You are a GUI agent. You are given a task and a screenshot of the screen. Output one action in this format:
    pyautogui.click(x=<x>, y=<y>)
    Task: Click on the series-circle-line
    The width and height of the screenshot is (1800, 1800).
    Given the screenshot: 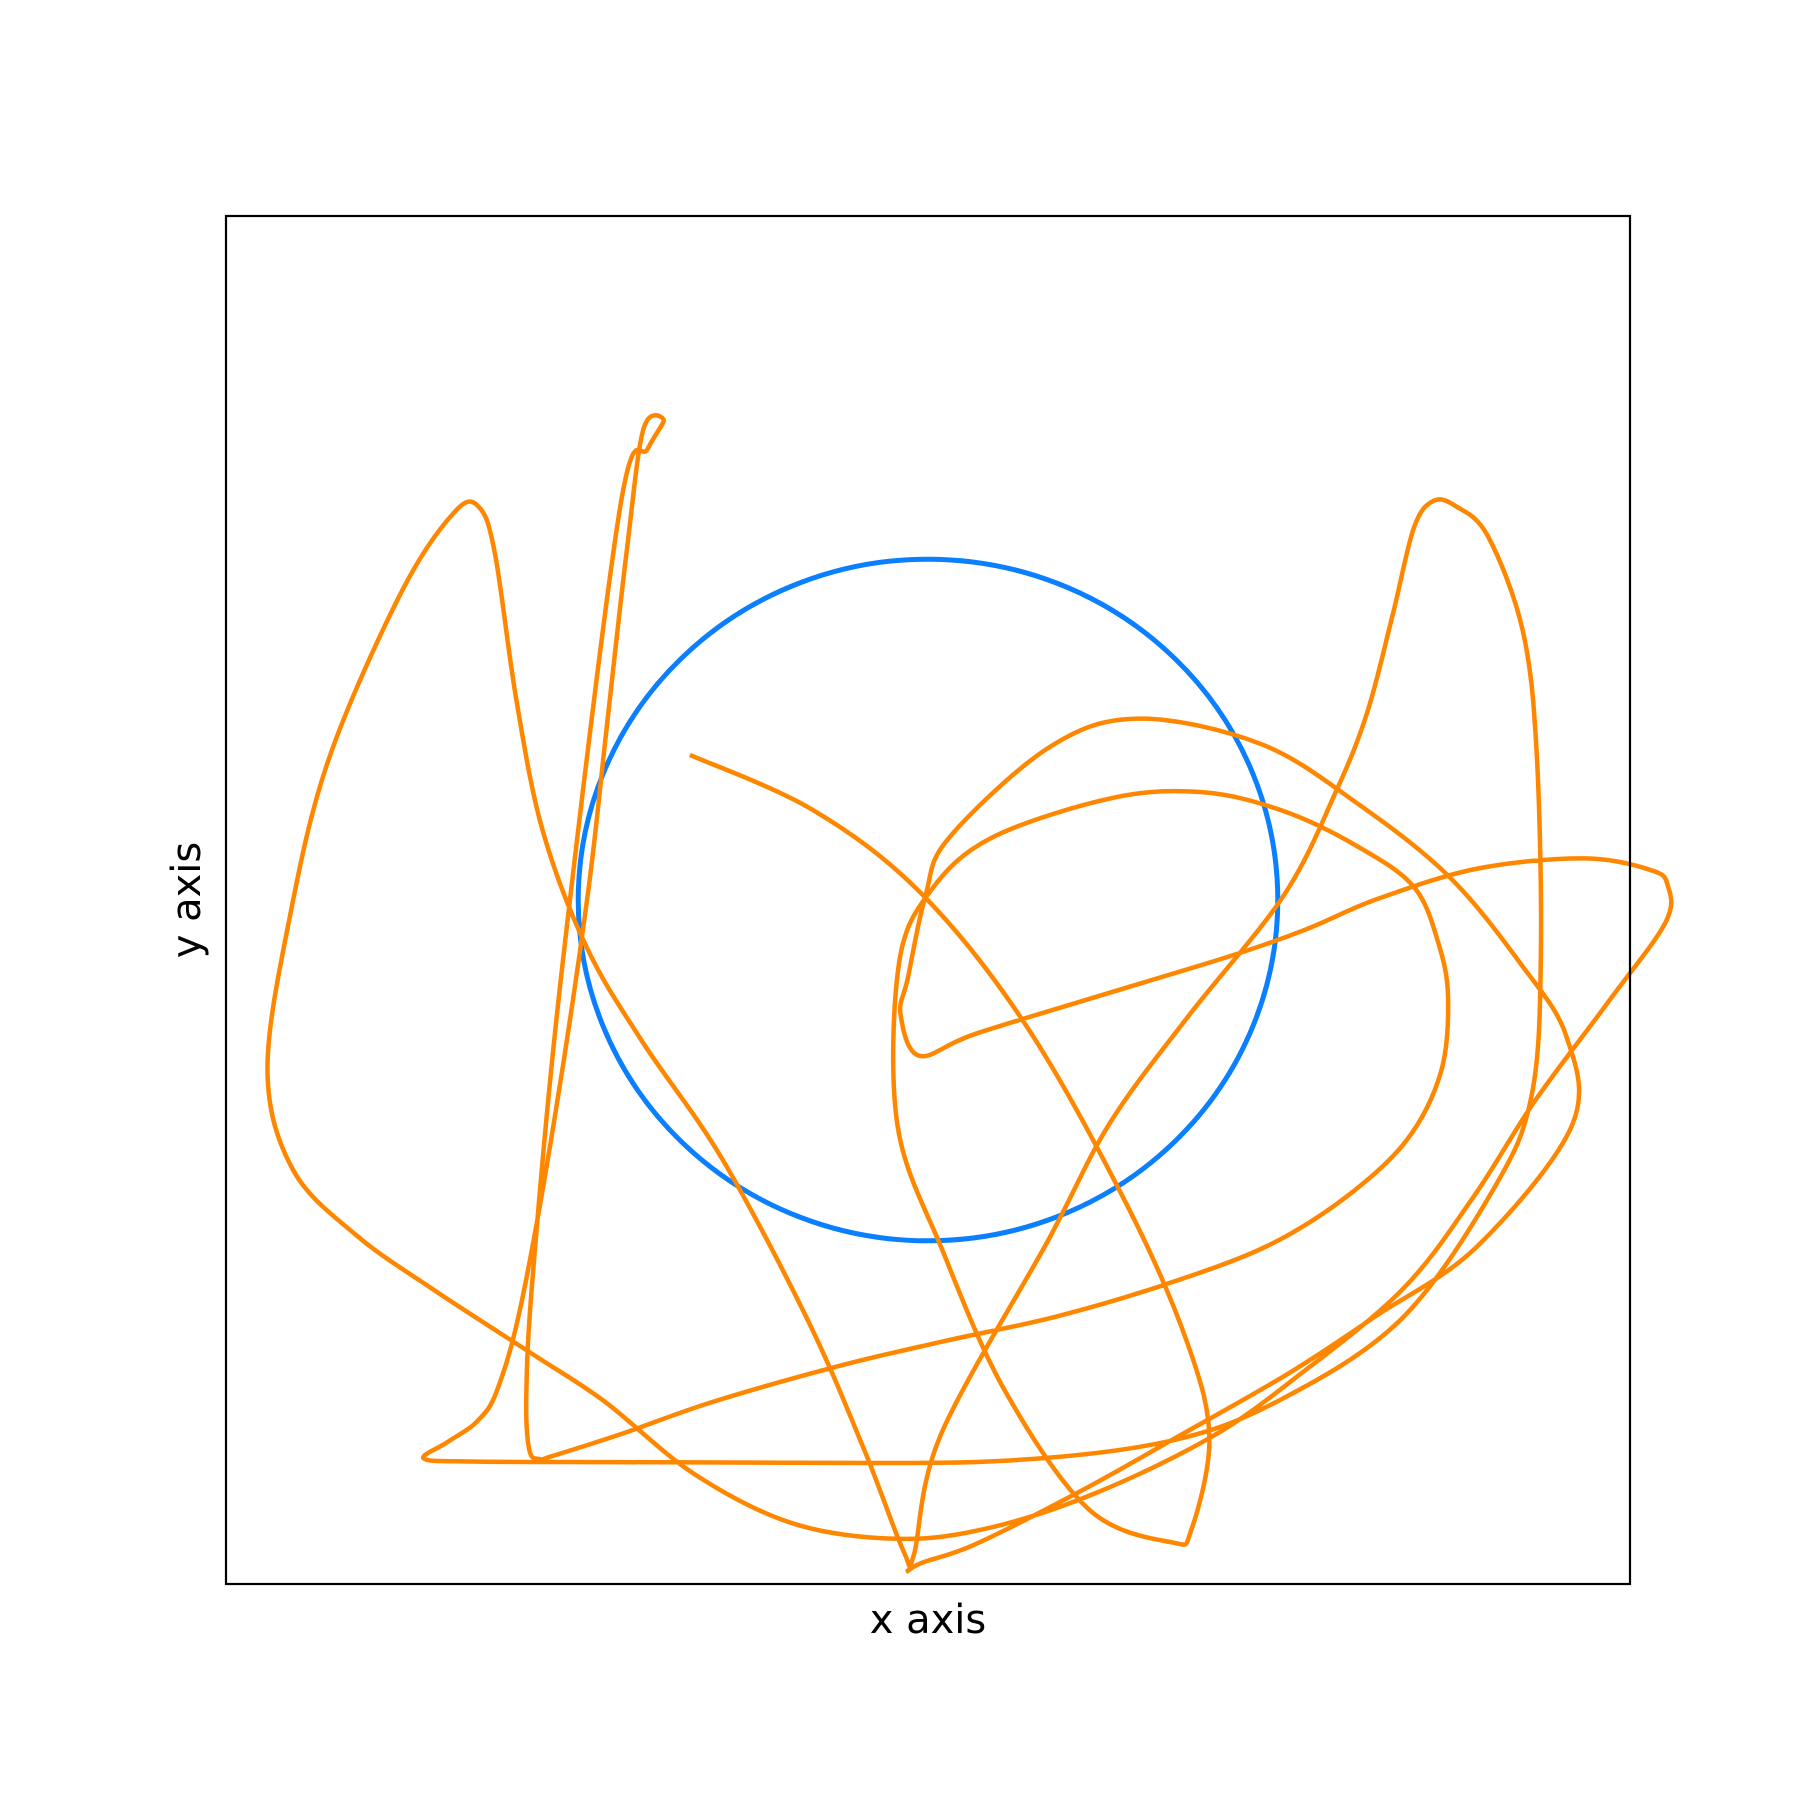 What is the action you would take?
    pyautogui.click(x=928, y=900)
    